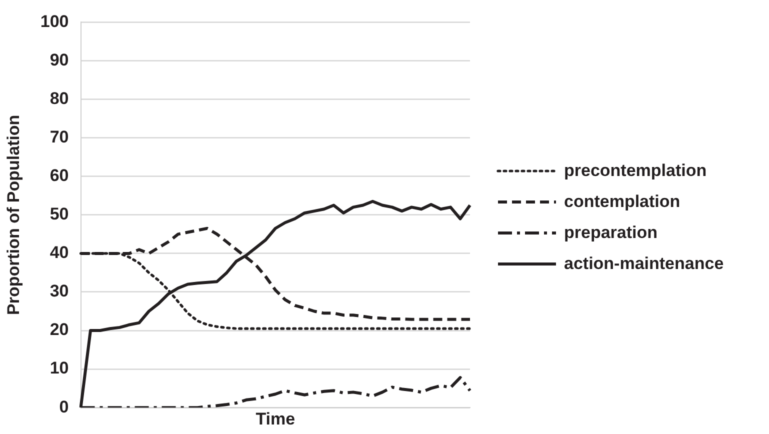 The image size is (769, 434). I want to click on y-tick-label: 10, so click(59, 368).